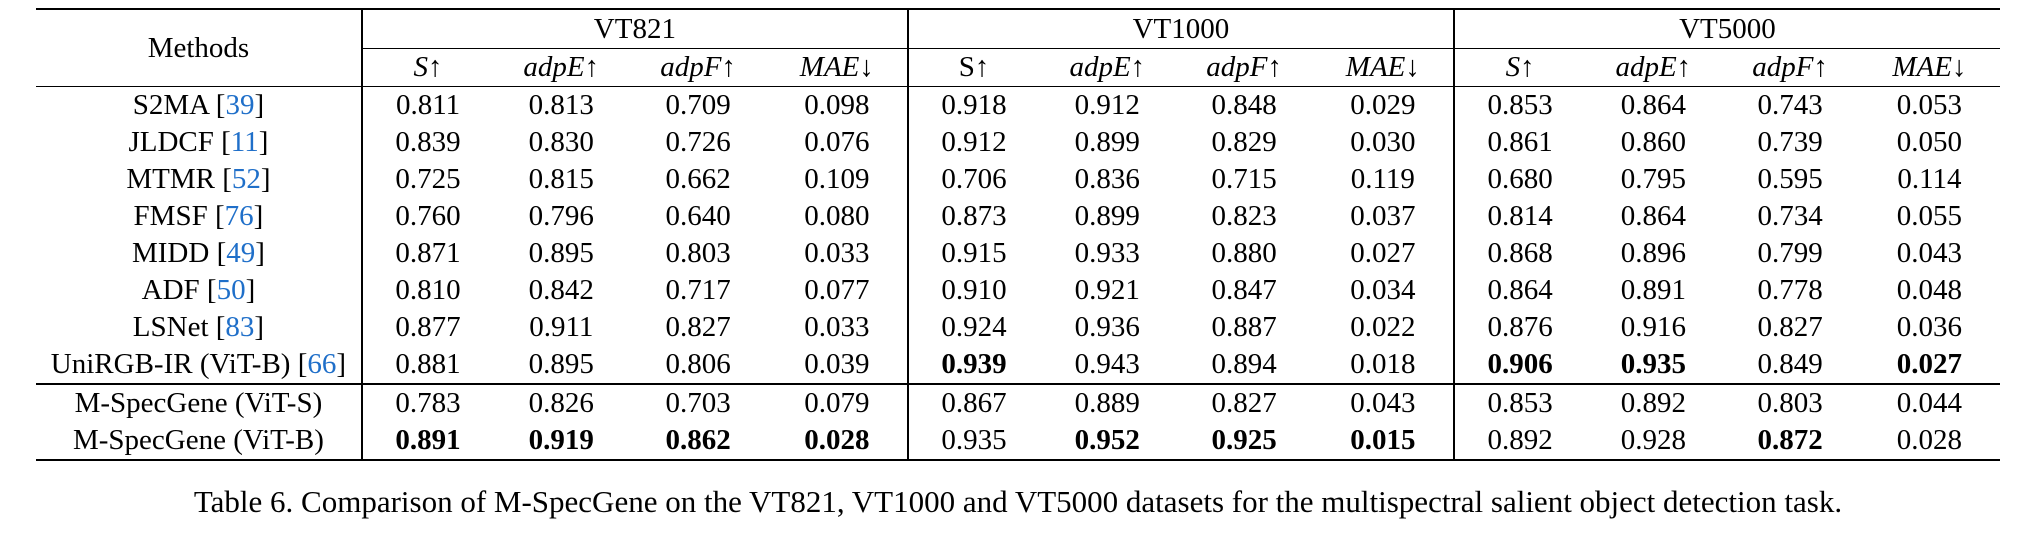  Describe the element at coordinates (1244, 179) in the screenshot. I see `value-cell: 0.715` at that location.